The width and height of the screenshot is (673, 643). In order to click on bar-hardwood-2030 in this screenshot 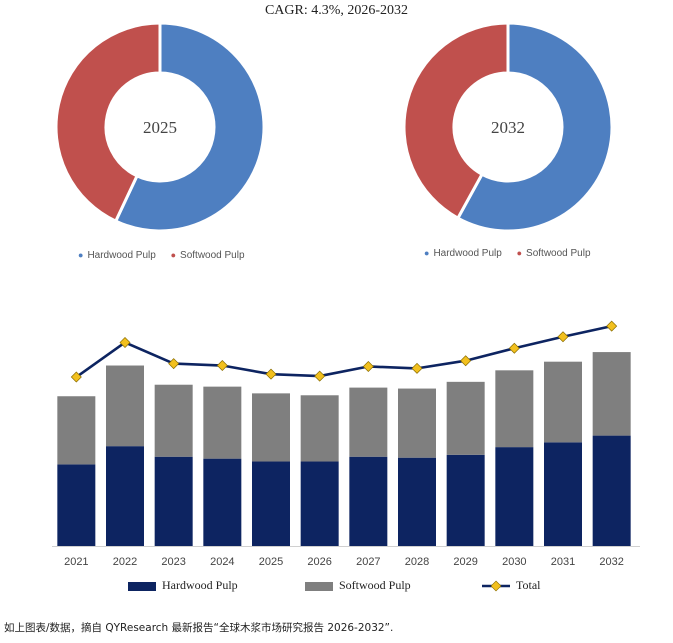, I will do `click(514, 496)`.